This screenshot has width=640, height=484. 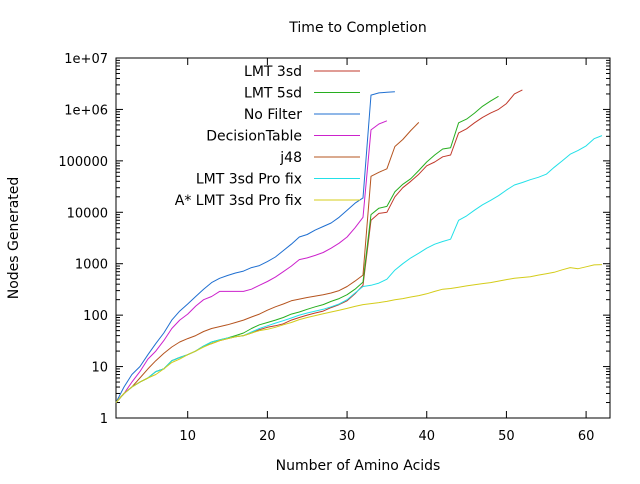 What do you see at coordinates (86, 110) in the screenshot?
I see `y-tick-label: 1e+06` at bounding box center [86, 110].